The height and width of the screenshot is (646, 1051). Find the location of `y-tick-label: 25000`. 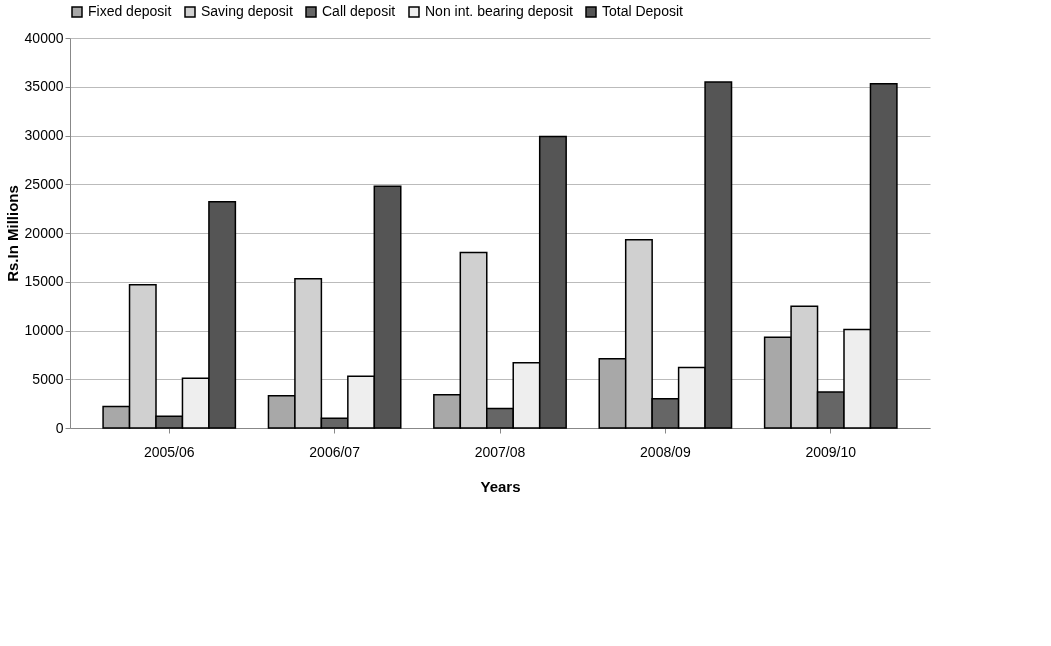

y-tick-label: 25000 is located at coordinates (44, 183).